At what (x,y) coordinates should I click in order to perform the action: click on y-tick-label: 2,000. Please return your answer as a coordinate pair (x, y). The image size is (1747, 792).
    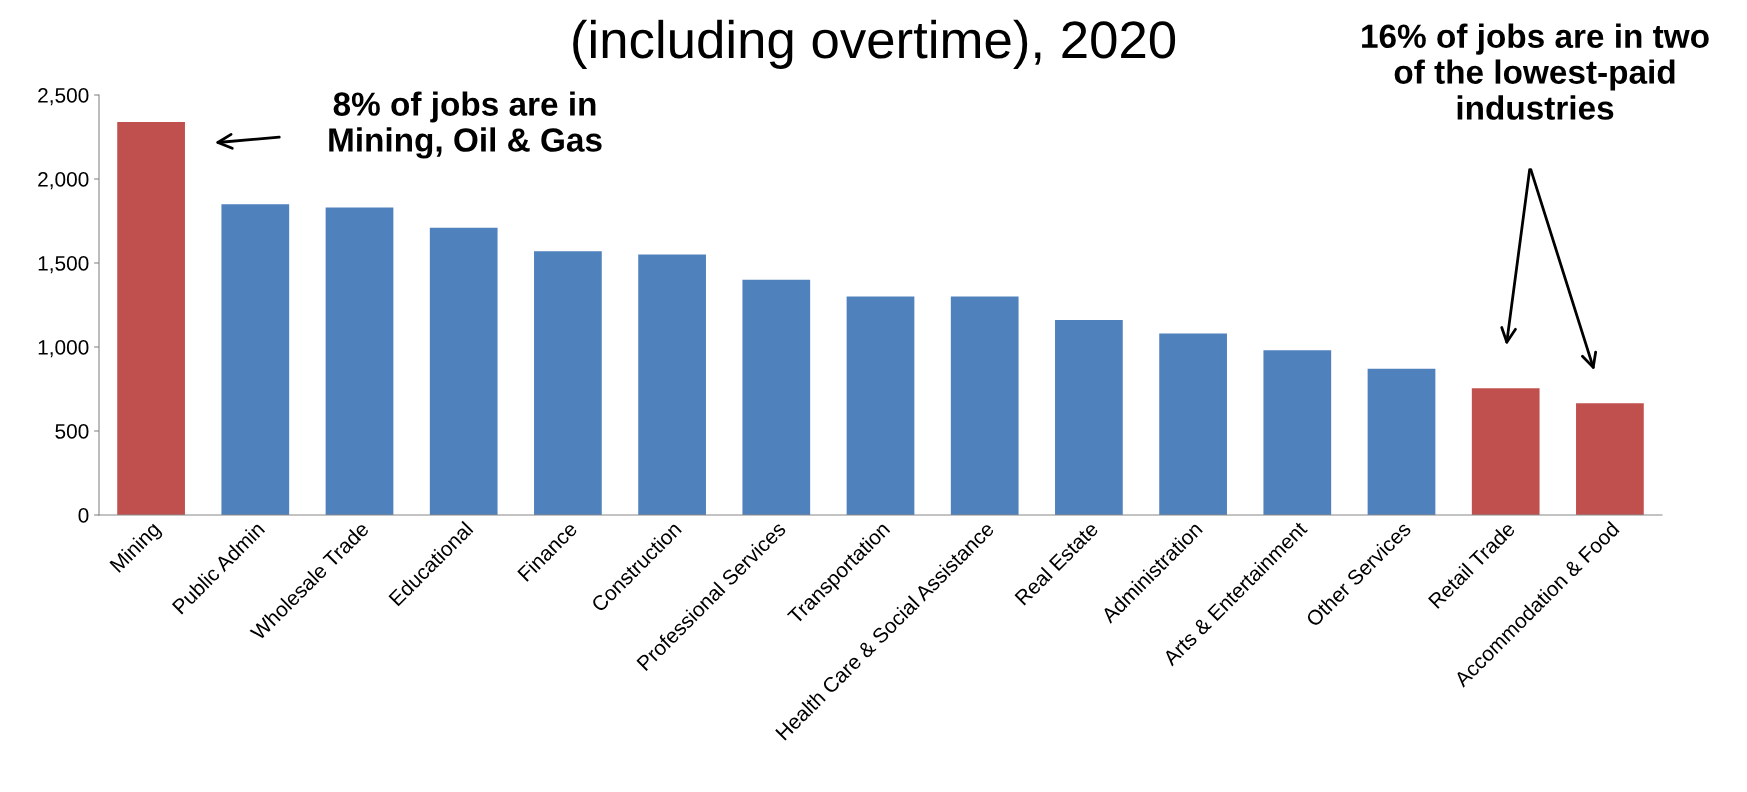
    Looking at the image, I should click on (63, 181).